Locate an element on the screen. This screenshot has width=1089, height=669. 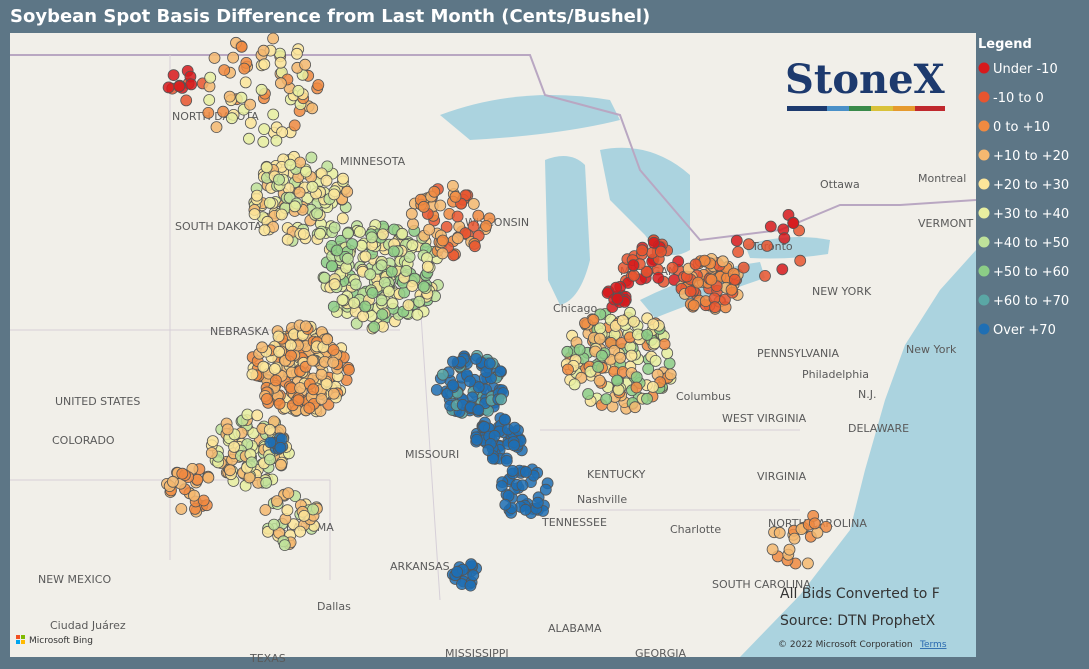
map-label: Columbus is located at coordinates (703, 396).